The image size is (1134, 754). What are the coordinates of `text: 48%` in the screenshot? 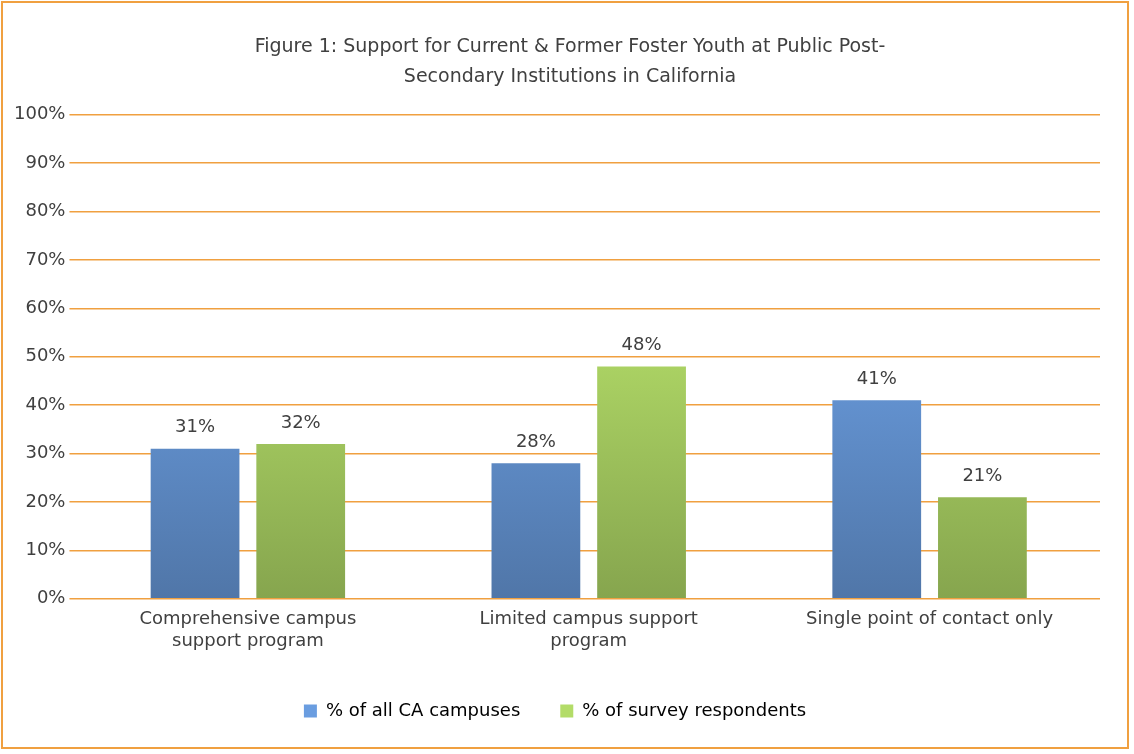 It's located at (641, 344).